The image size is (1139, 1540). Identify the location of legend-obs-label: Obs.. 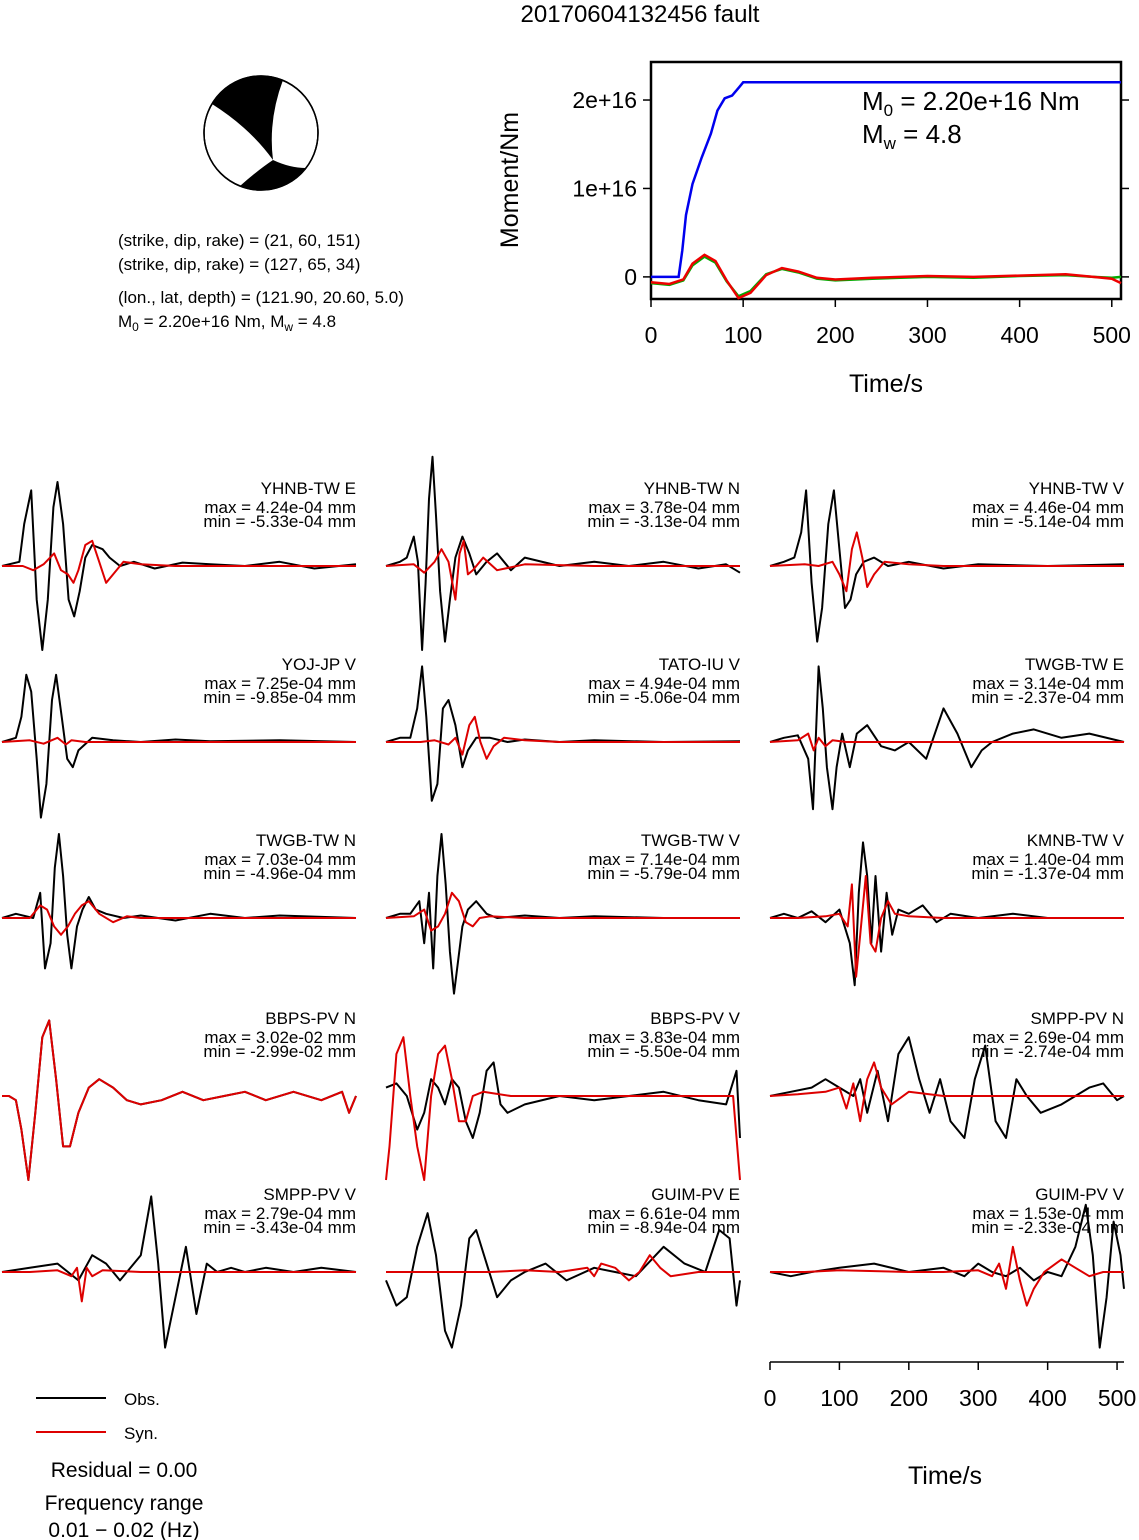
(142, 1399).